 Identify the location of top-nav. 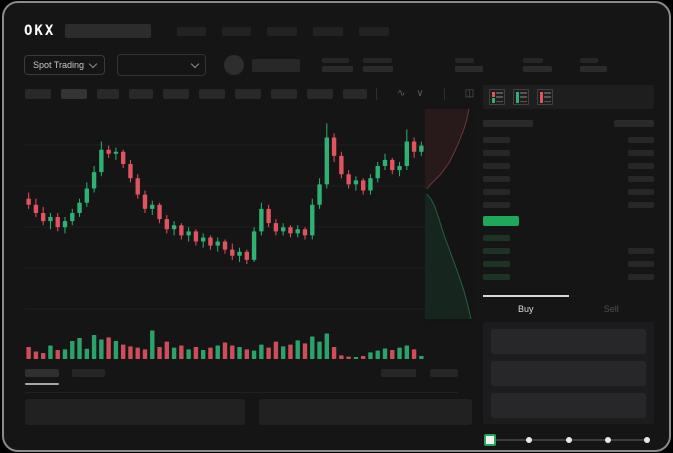
(283, 31).